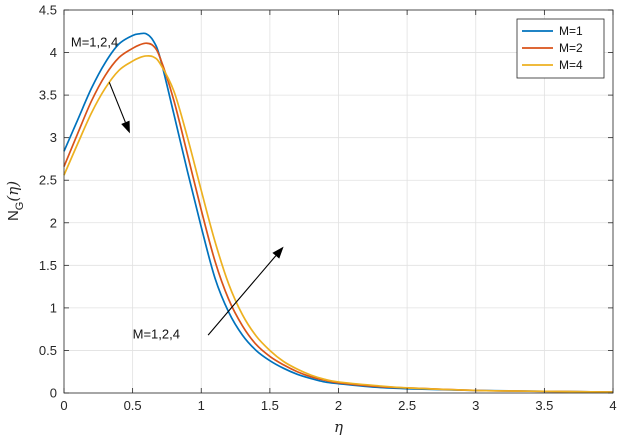 The width and height of the screenshot is (618, 441). I want to click on y-tick-label: 3.5, so click(48, 95).